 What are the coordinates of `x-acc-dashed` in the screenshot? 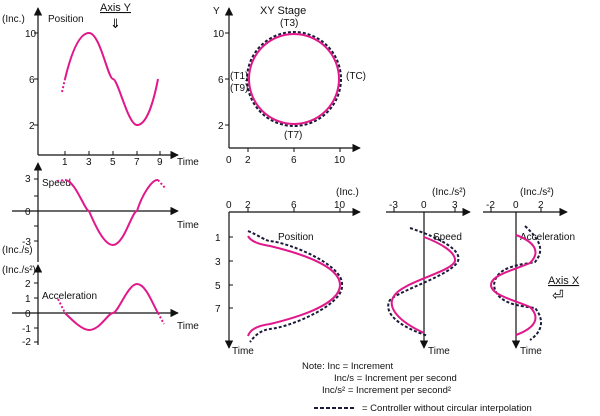 It's located at (517, 283).